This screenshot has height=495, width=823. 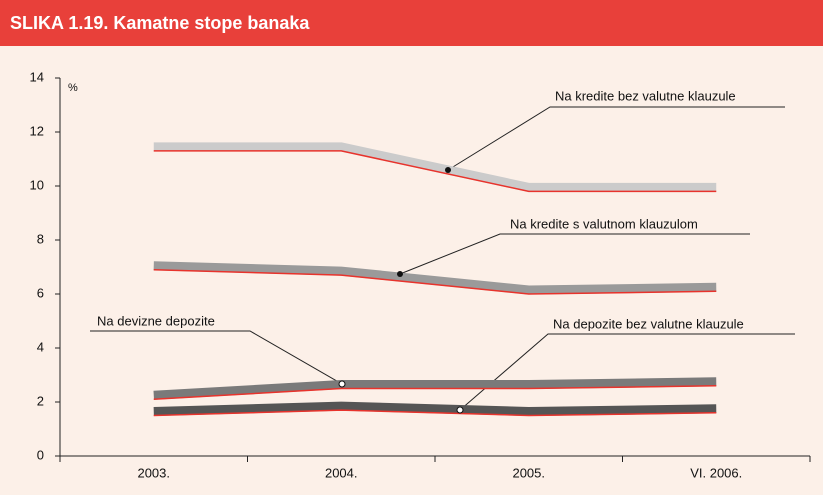 I want to click on y-tick-label: 0, so click(x=40, y=454).